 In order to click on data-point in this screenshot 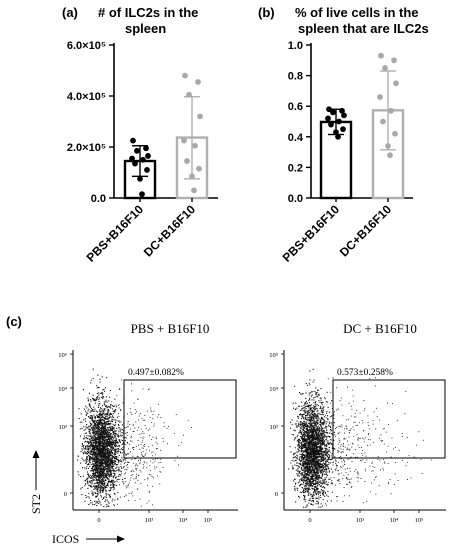, I will do `click(390, 155)`.